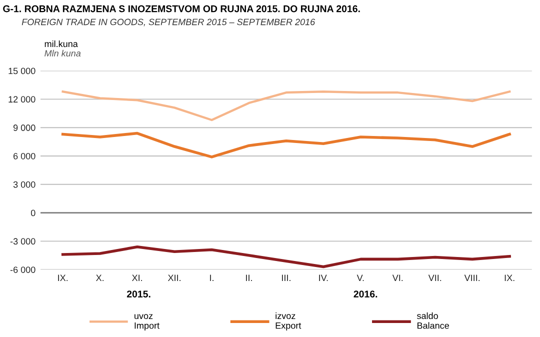 This screenshot has height=337, width=540. Describe the element at coordinates (169, 22) in the screenshot. I see `chart-subtitle: FOREIGN TRADE IN GOODS, SEPTEMBER 2015 – SEPTEMBER 2016` at that location.